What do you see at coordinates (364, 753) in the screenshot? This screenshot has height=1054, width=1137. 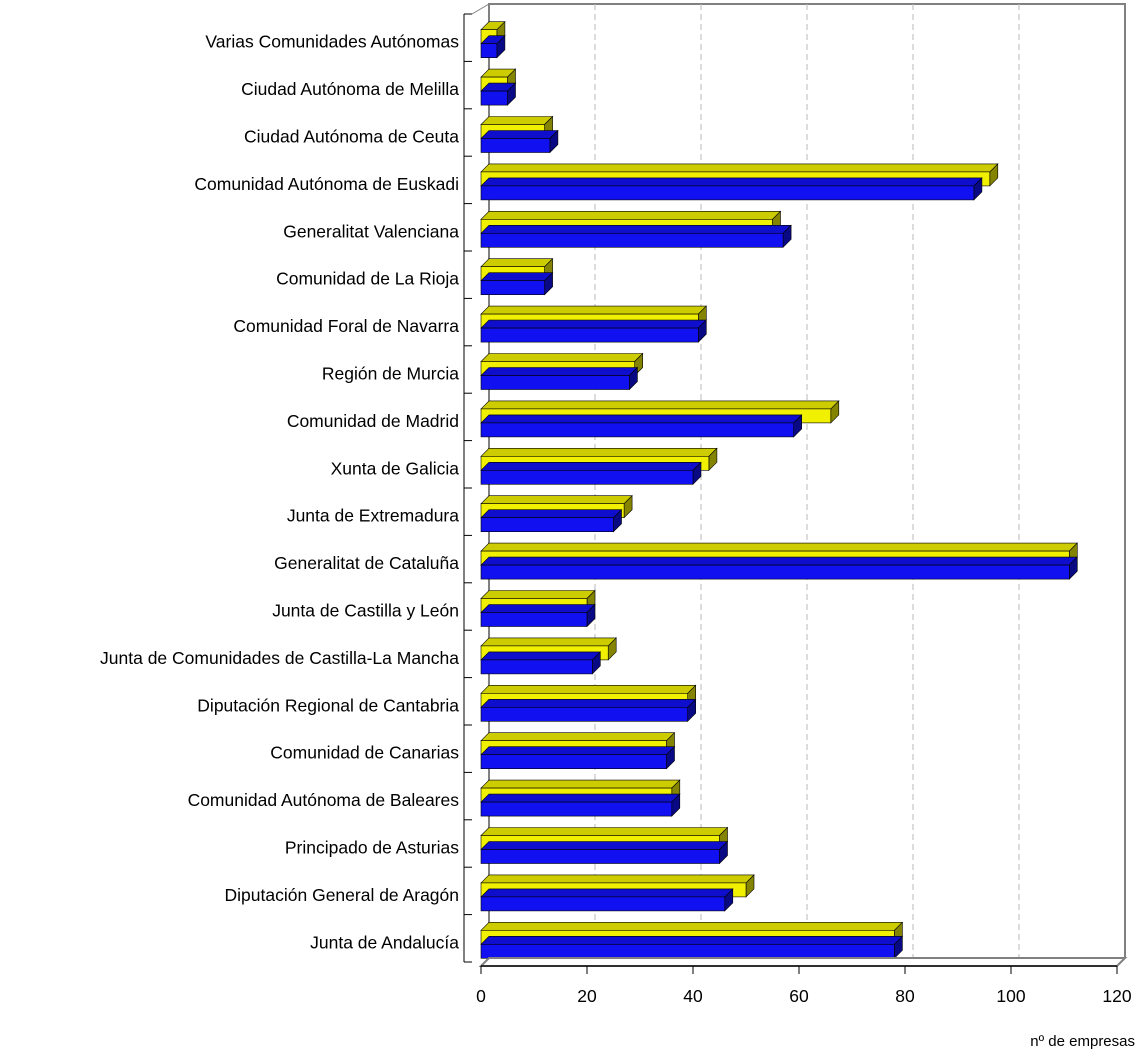 I see `category-label: Comunidad de Canarias` at bounding box center [364, 753].